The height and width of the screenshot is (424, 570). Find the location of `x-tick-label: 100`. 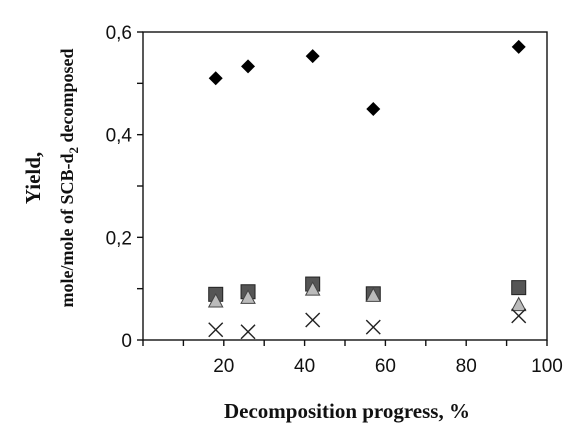

x-tick-label: 100 is located at coordinates (547, 366).